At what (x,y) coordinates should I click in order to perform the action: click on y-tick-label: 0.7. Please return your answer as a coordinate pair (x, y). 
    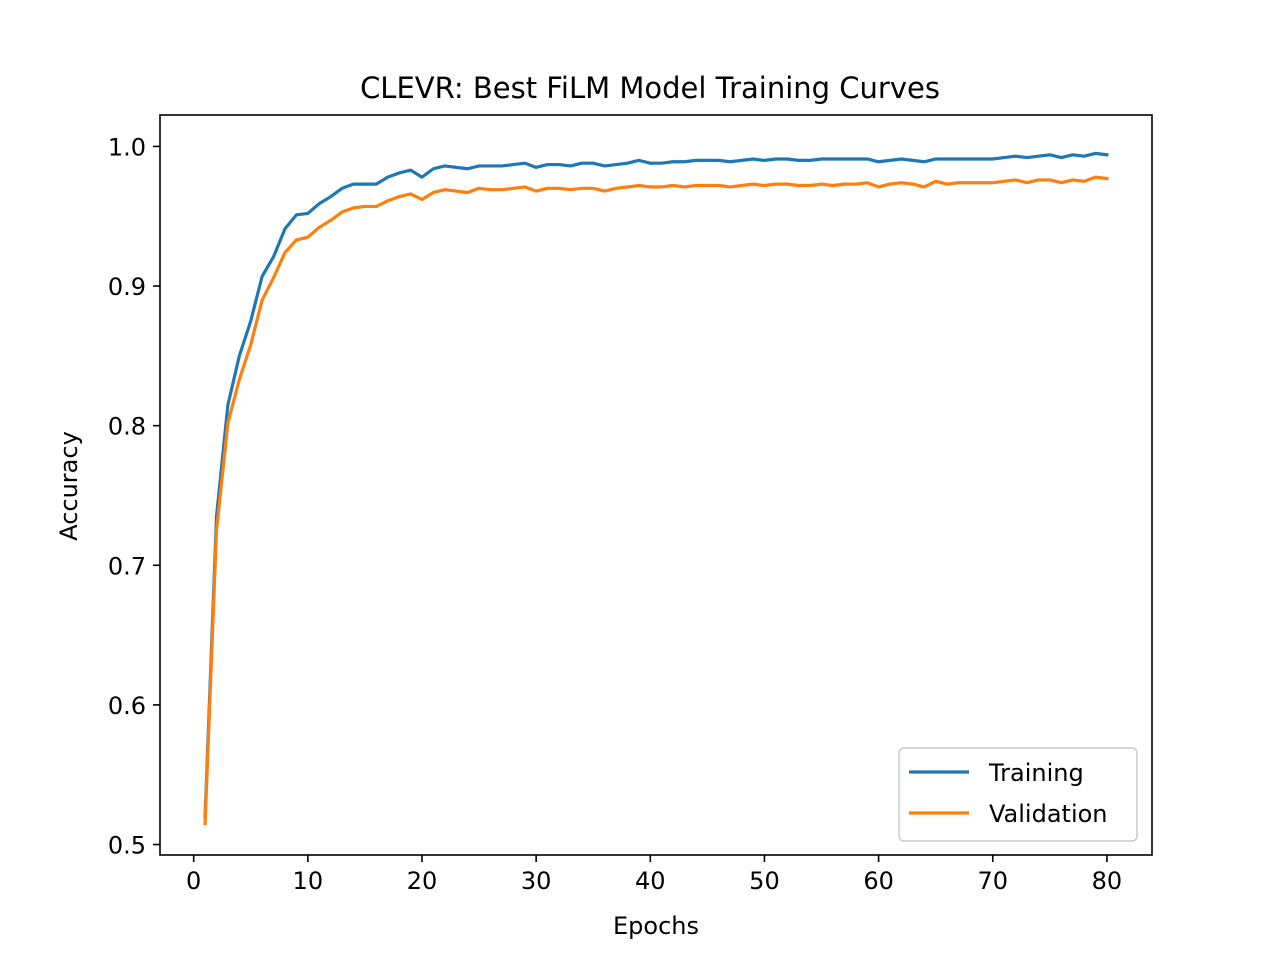
    Looking at the image, I should click on (127, 566).